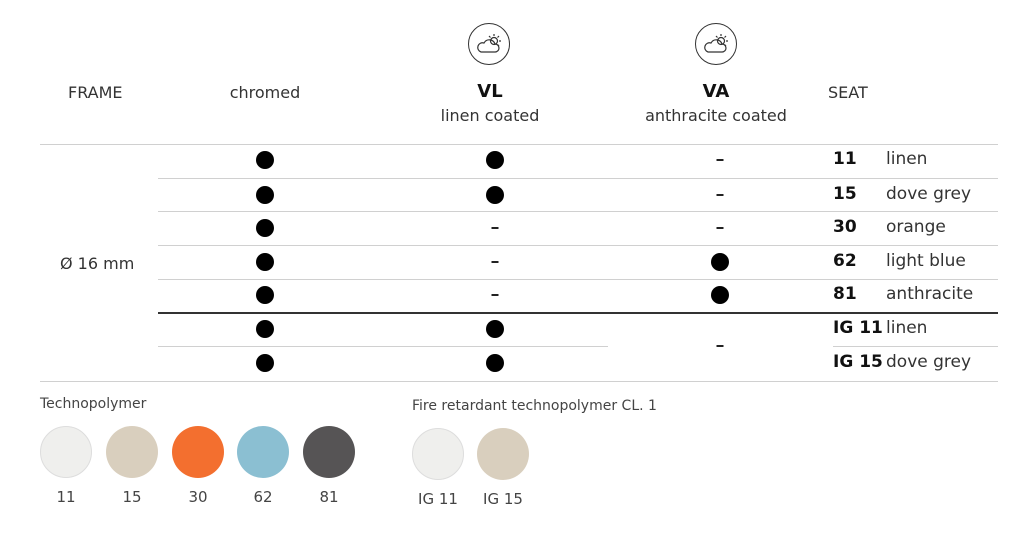 The image size is (1024, 542). I want to click on swatch-label: IG 15, so click(503, 499).